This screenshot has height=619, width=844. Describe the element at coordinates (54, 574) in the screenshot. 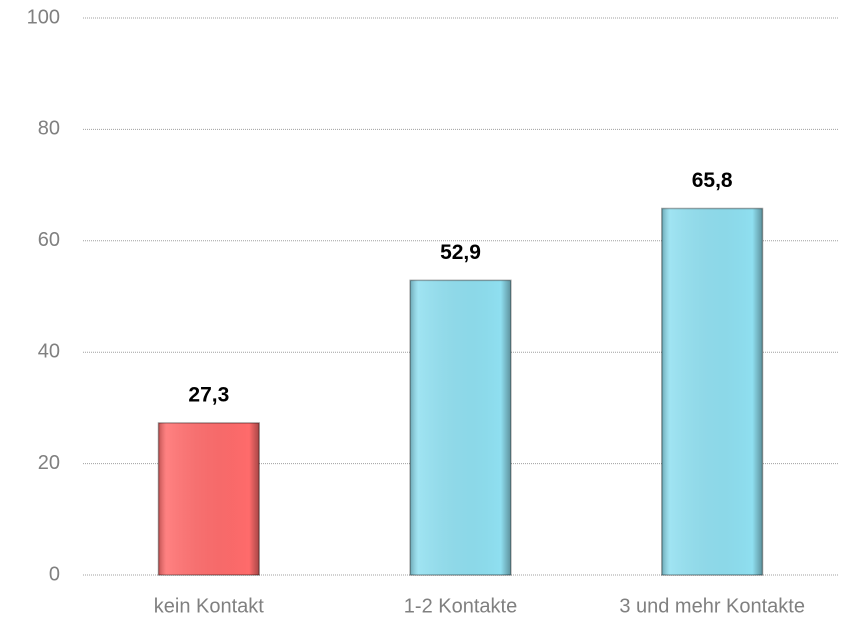

I see `y-tick-label: 0` at that location.